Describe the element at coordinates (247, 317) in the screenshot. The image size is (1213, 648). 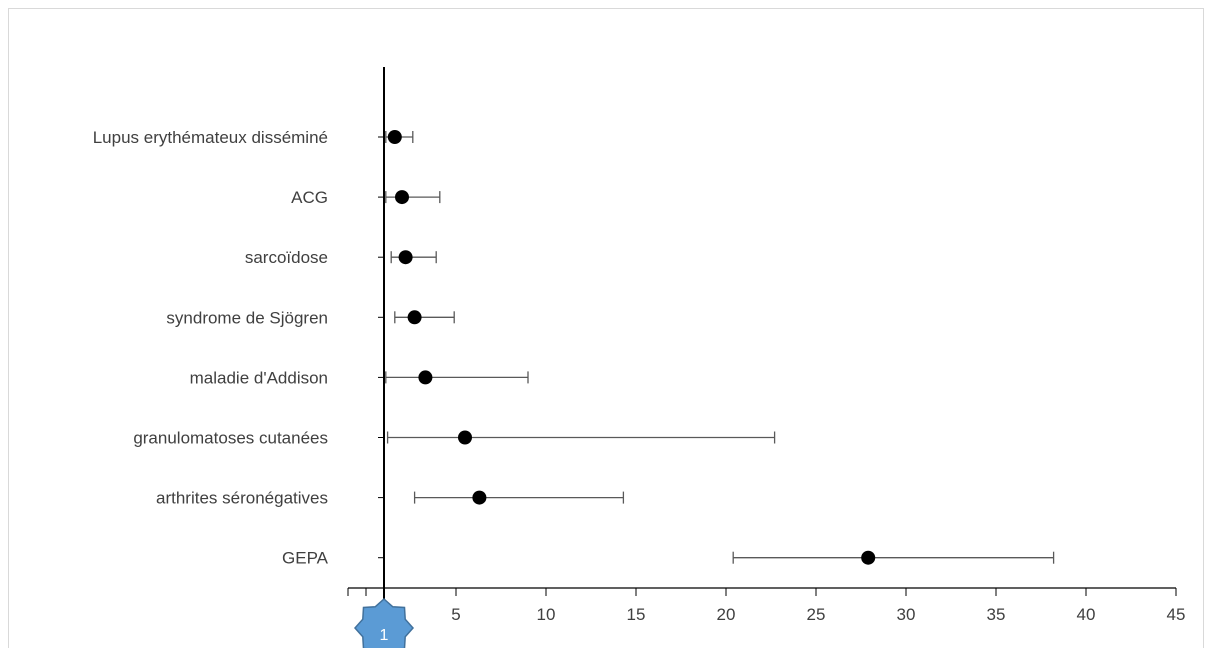
I see `category-label: syndrome de Sjögren` at that location.